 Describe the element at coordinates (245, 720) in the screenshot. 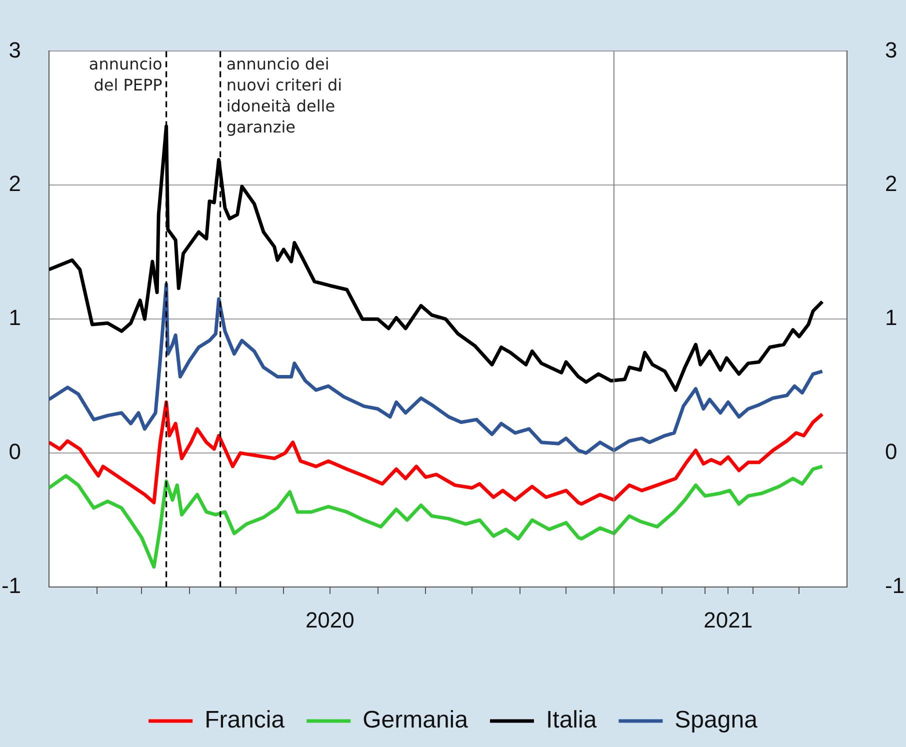

I see `legend-label: Francia` at that location.